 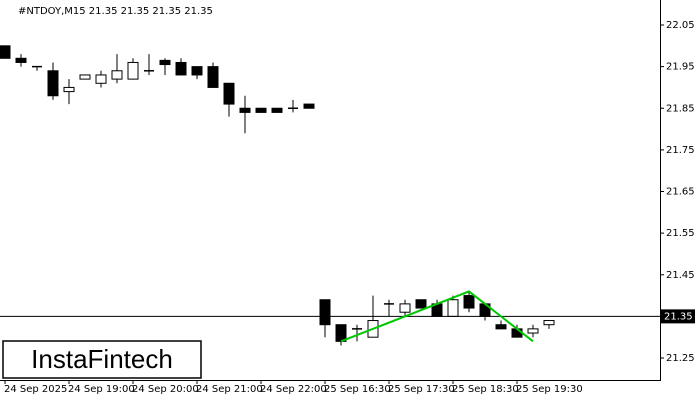 I want to click on watermark: InstaFintech, so click(x=102, y=359).